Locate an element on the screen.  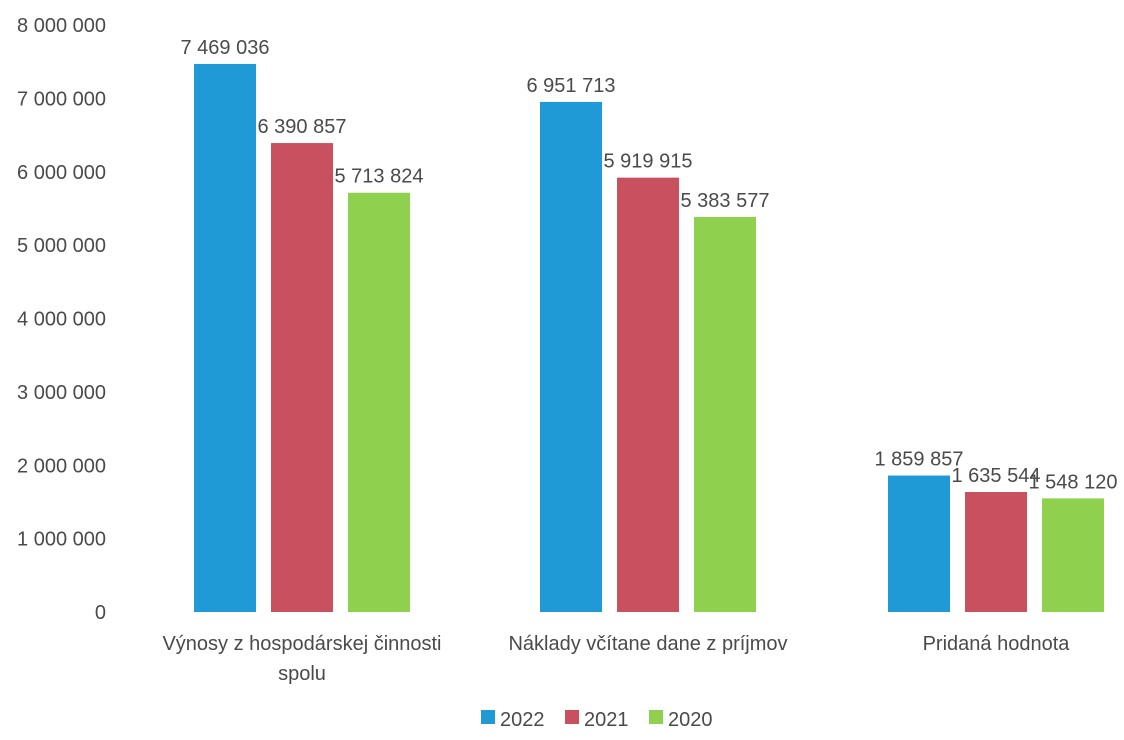
category-label: spolu is located at coordinates (302, 674).